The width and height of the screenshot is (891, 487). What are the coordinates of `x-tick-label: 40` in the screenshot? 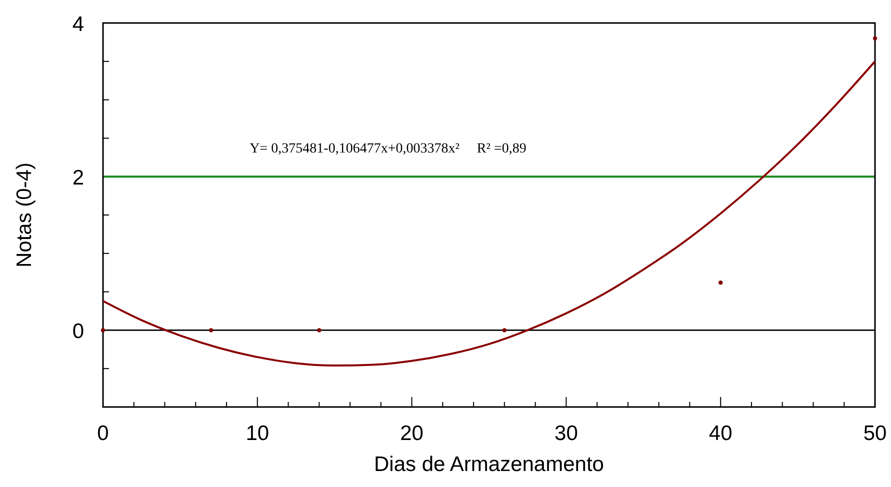 It's located at (720, 433).